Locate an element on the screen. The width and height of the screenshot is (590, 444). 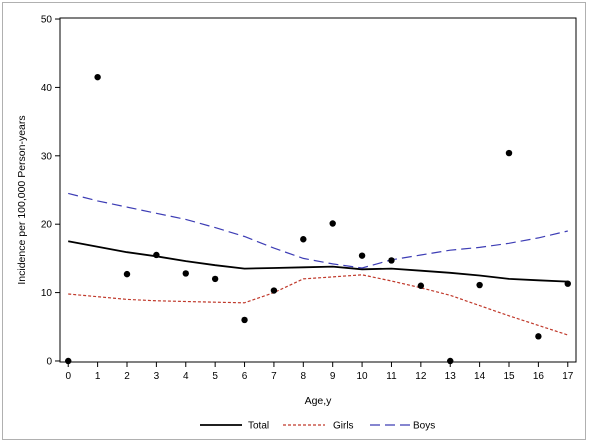
y-tick-label: 40 is located at coordinates (47, 88).